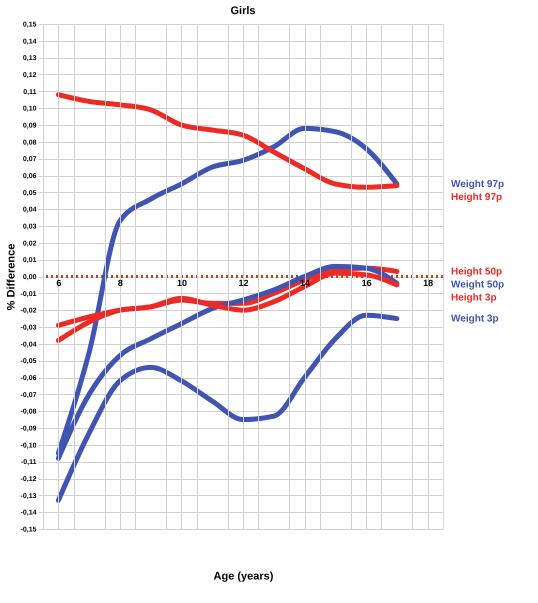 This screenshot has width=538, height=603. What do you see at coordinates (477, 184) in the screenshot?
I see `text: Weight 97p` at bounding box center [477, 184].